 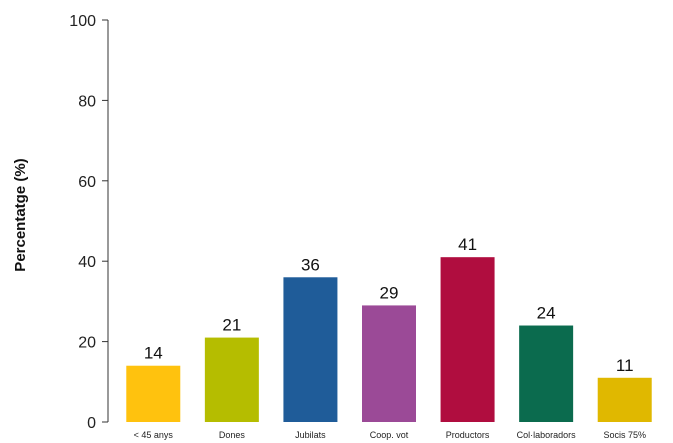 I want to click on y-tick-label: 60, so click(x=87, y=182).